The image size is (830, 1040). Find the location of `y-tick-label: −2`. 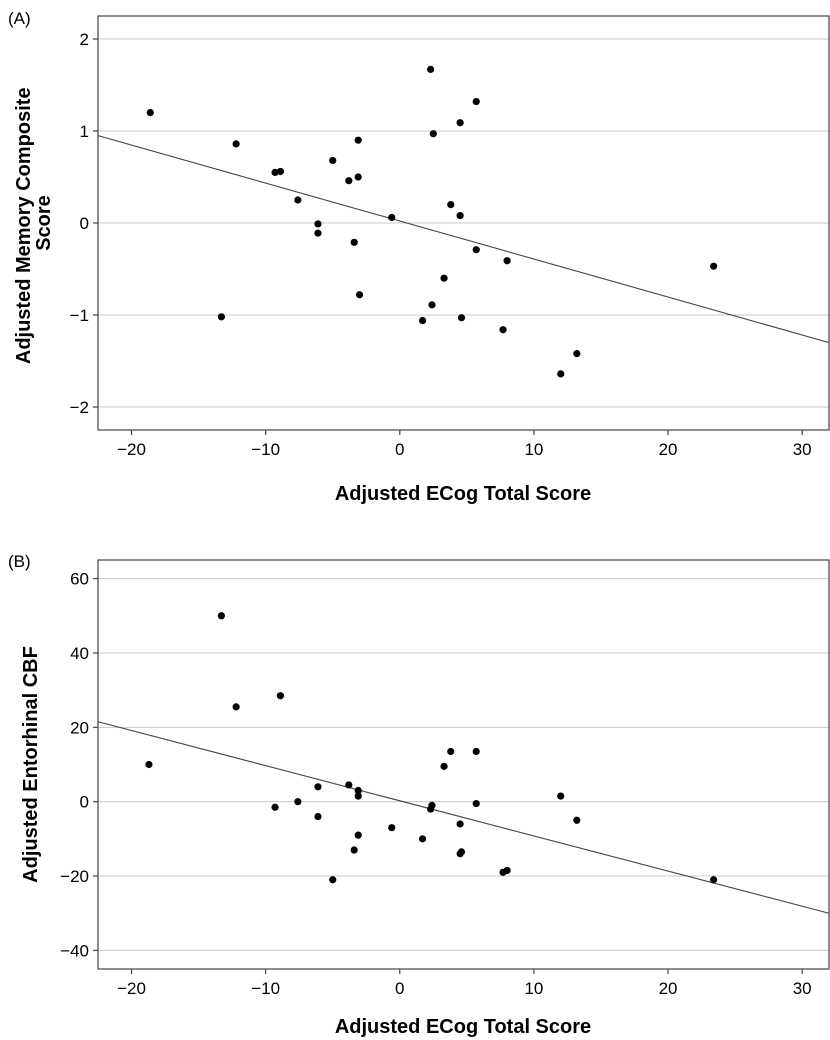

y-tick-label: −2 is located at coordinates (79, 407).